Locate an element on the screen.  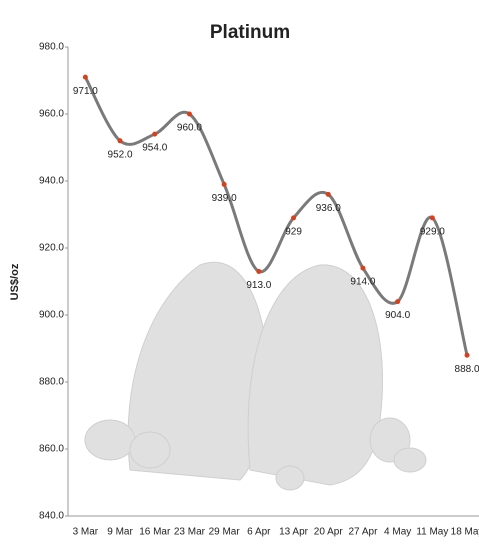
data-label: 929.0 is located at coordinates (432, 231).